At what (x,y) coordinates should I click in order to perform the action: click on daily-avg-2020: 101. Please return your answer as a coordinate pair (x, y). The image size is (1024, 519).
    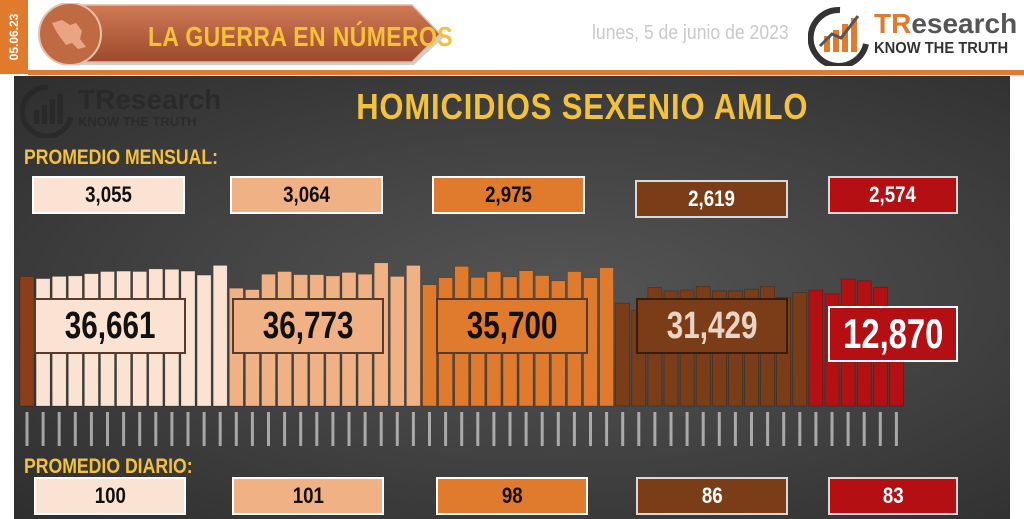
    Looking at the image, I should click on (308, 496).